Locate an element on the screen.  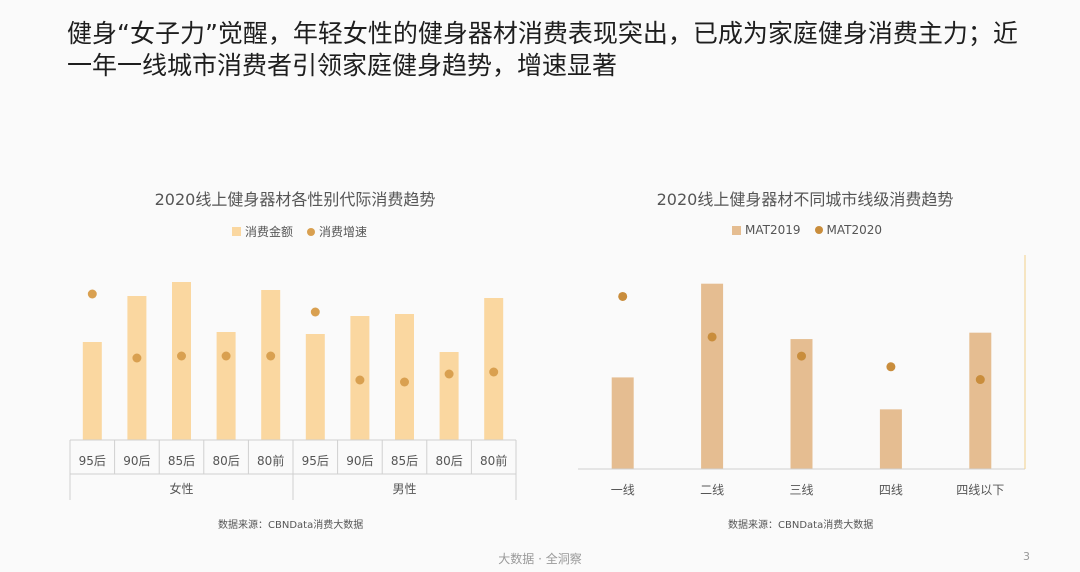
x-tick-label-left-4: 80前 is located at coordinates (270, 460).